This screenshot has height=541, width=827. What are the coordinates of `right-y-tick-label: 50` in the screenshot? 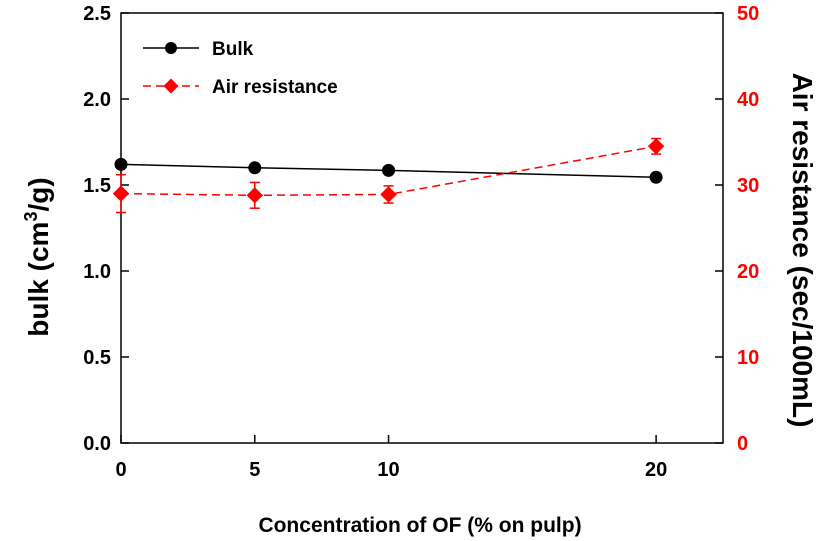 It's located at (748, 14).